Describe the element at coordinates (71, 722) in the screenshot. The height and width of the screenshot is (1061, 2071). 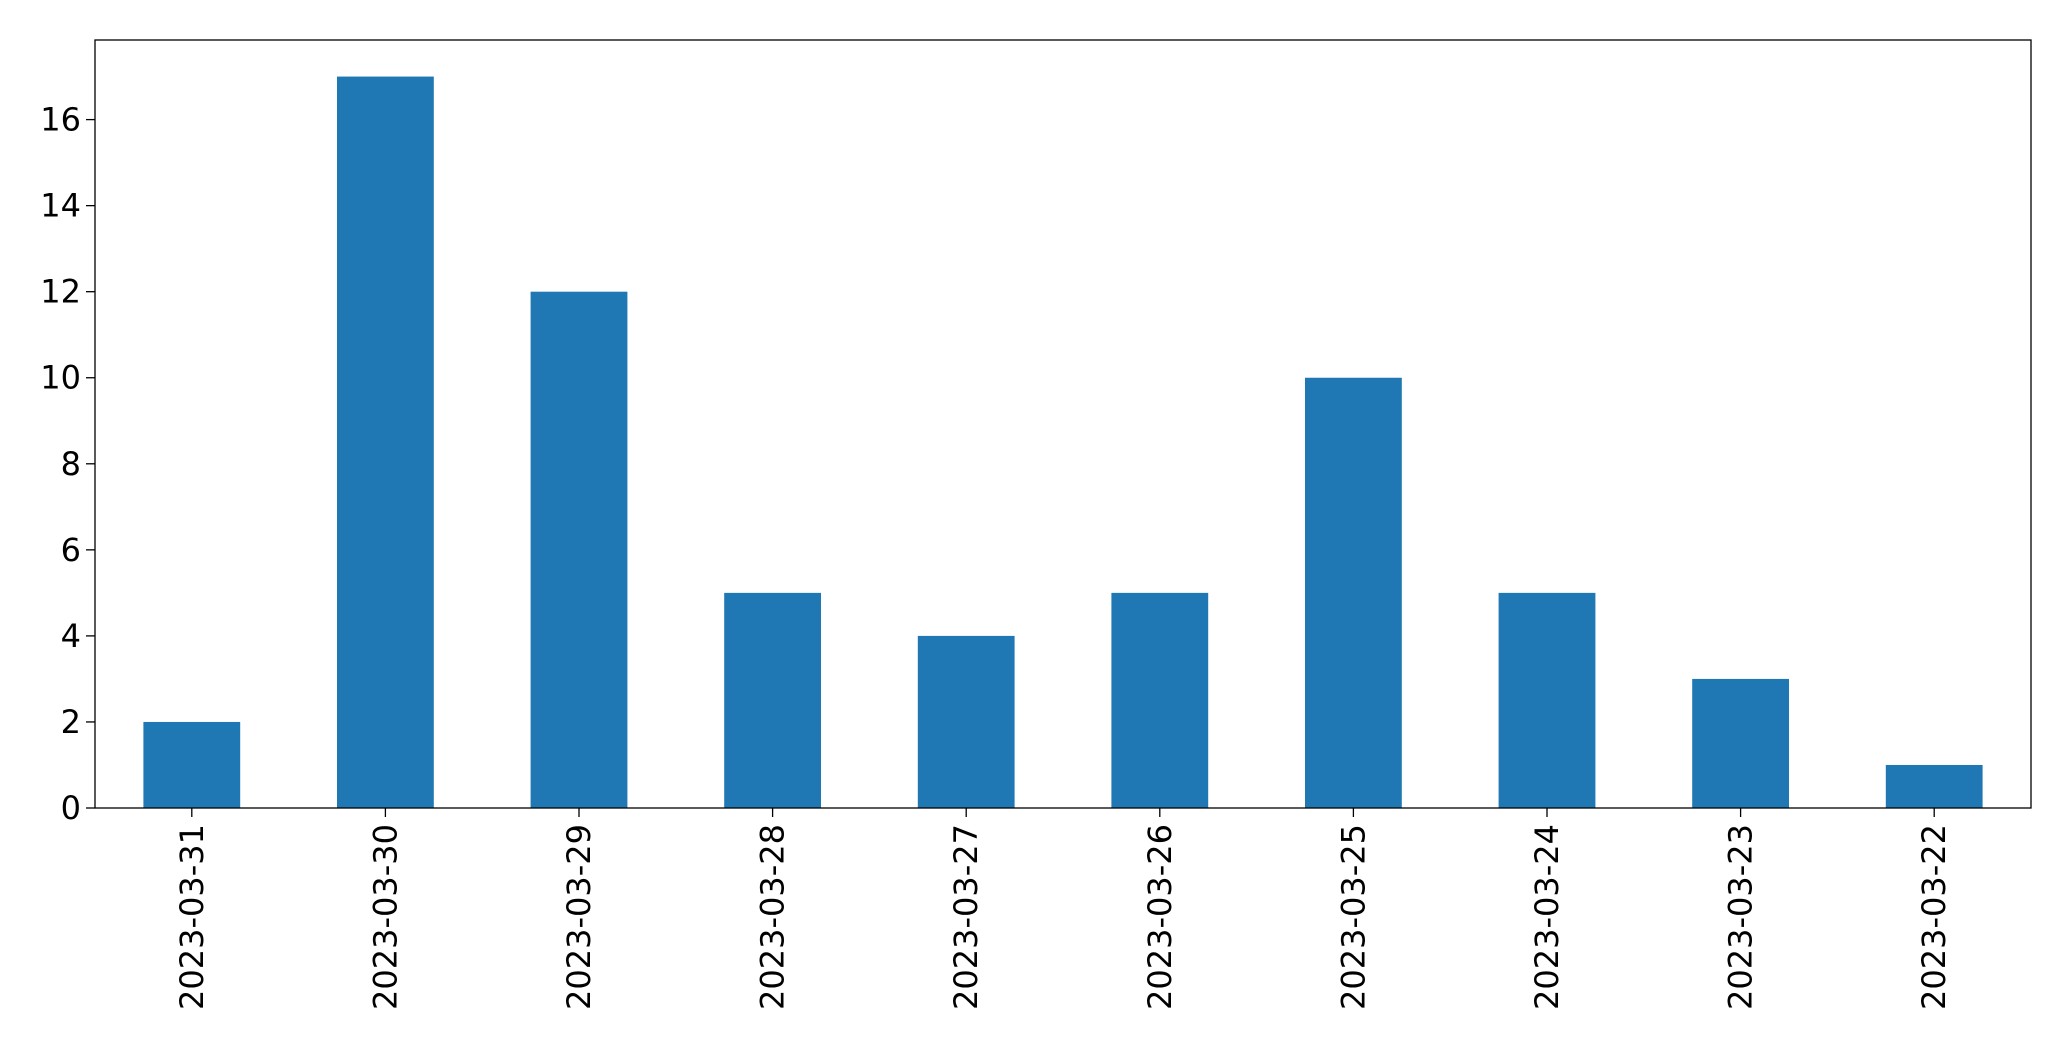
I see `y-tick-label: 2` at that location.